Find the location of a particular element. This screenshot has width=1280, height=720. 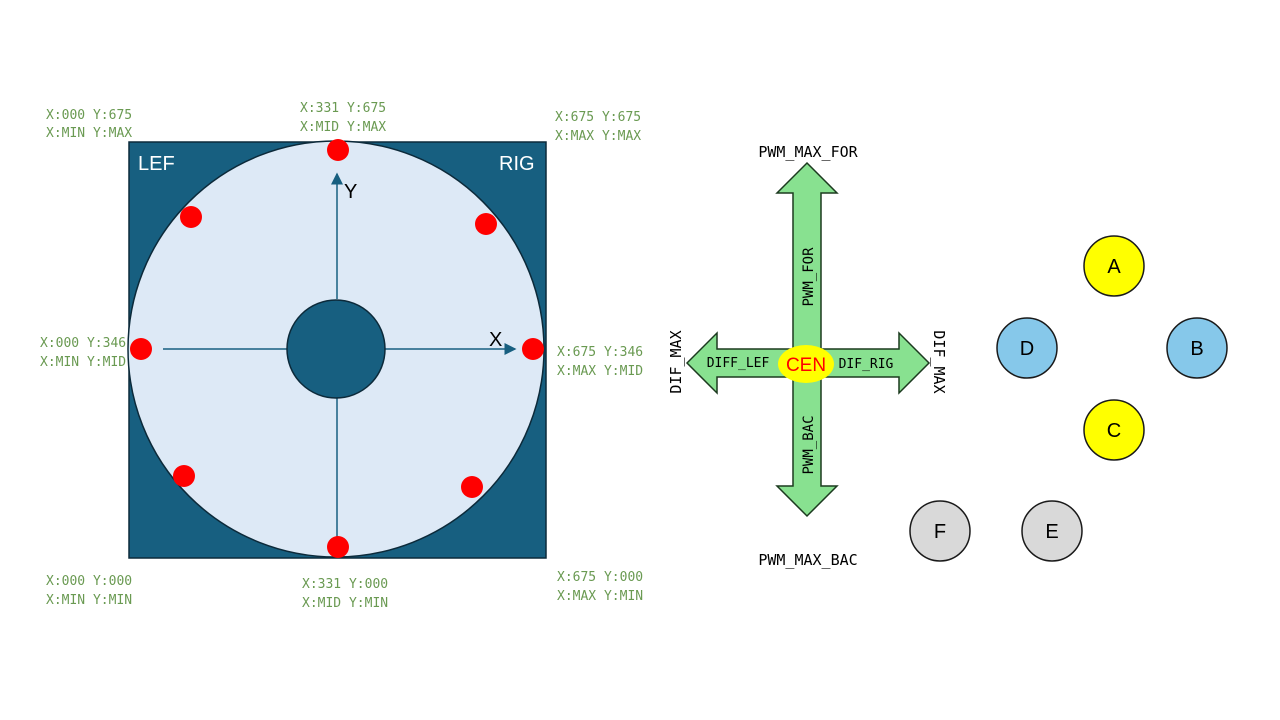

button-f-label: F is located at coordinates (940, 532).